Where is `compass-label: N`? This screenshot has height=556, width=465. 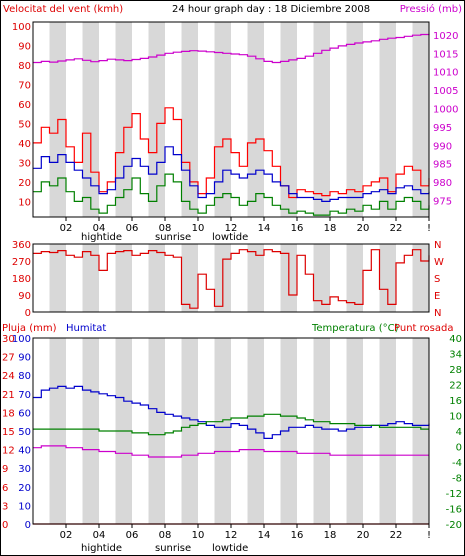 compass-label: N is located at coordinates (437, 245).